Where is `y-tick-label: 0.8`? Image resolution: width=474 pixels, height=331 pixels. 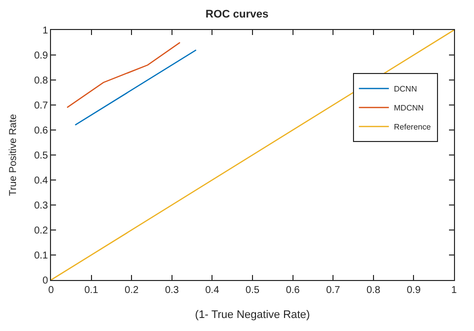 y-tick-label: 0.8 is located at coordinates (41, 81).